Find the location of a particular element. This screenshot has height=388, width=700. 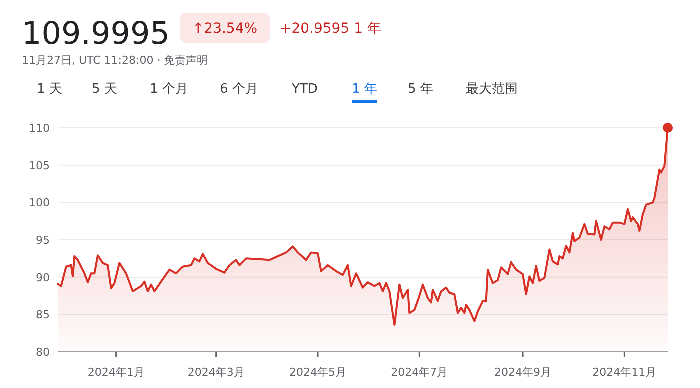

text: YTD is located at coordinates (304, 89).